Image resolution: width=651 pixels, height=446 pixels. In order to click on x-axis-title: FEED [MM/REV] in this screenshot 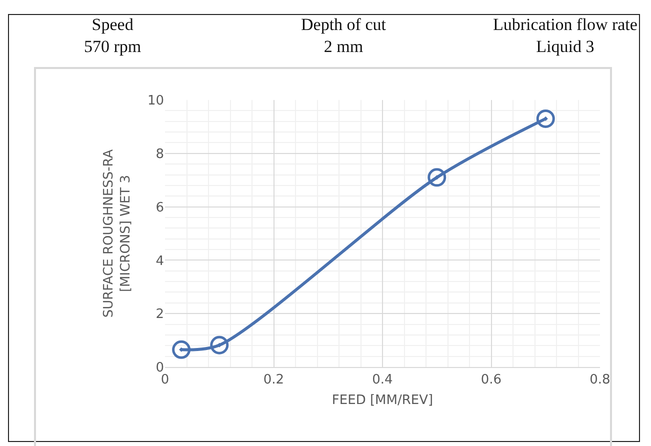, I will do `click(383, 400)`.